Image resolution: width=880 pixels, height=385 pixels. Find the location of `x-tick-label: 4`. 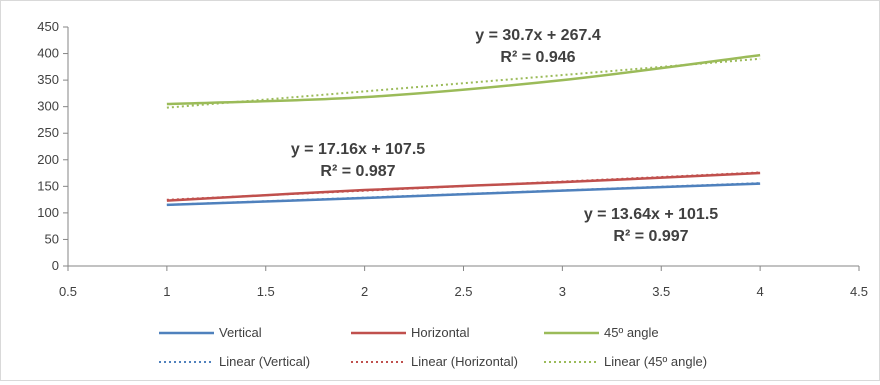

x-tick-label: 4 is located at coordinates (760, 291).